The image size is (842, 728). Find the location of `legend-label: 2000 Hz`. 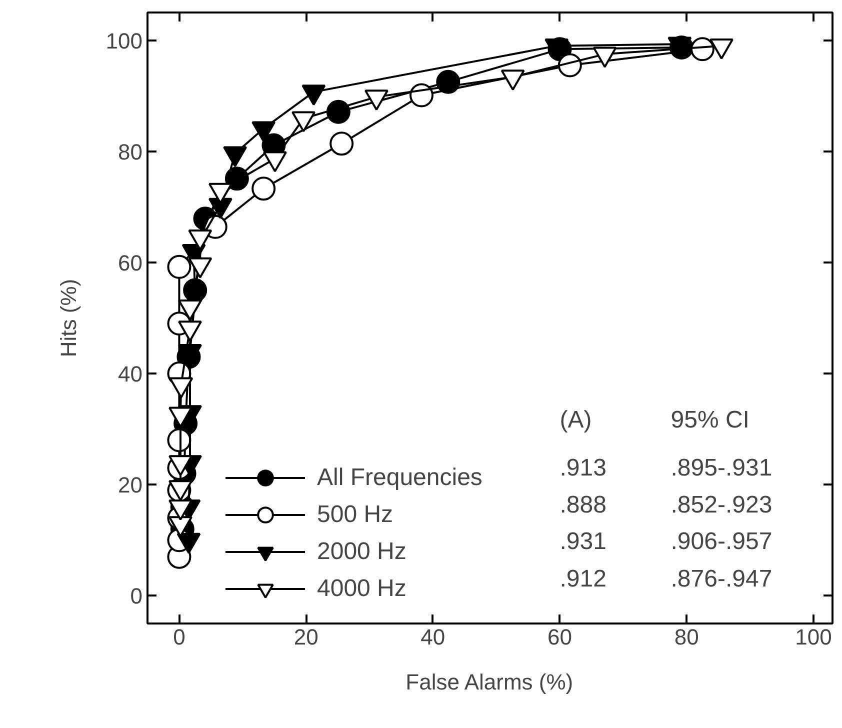

legend-label: 2000 Hz is located at coordinates (361, 551).